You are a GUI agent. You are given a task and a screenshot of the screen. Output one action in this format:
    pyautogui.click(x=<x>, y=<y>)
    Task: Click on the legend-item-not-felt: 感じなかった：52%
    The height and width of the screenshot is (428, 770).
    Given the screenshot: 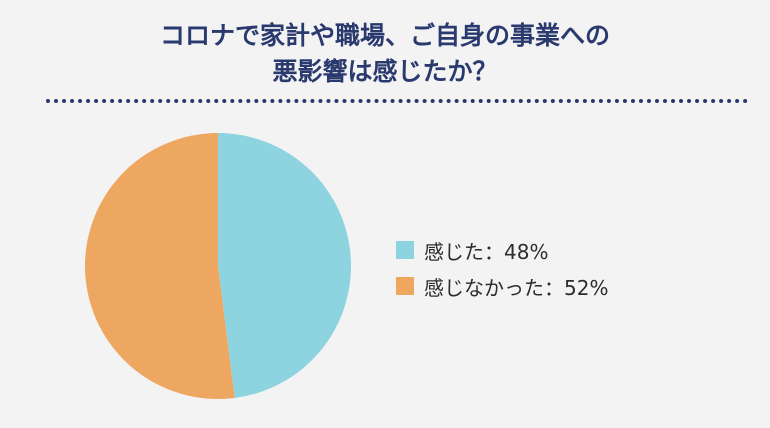 What is the action you would take?
    pyautogui.click(x=502, y=286)
    